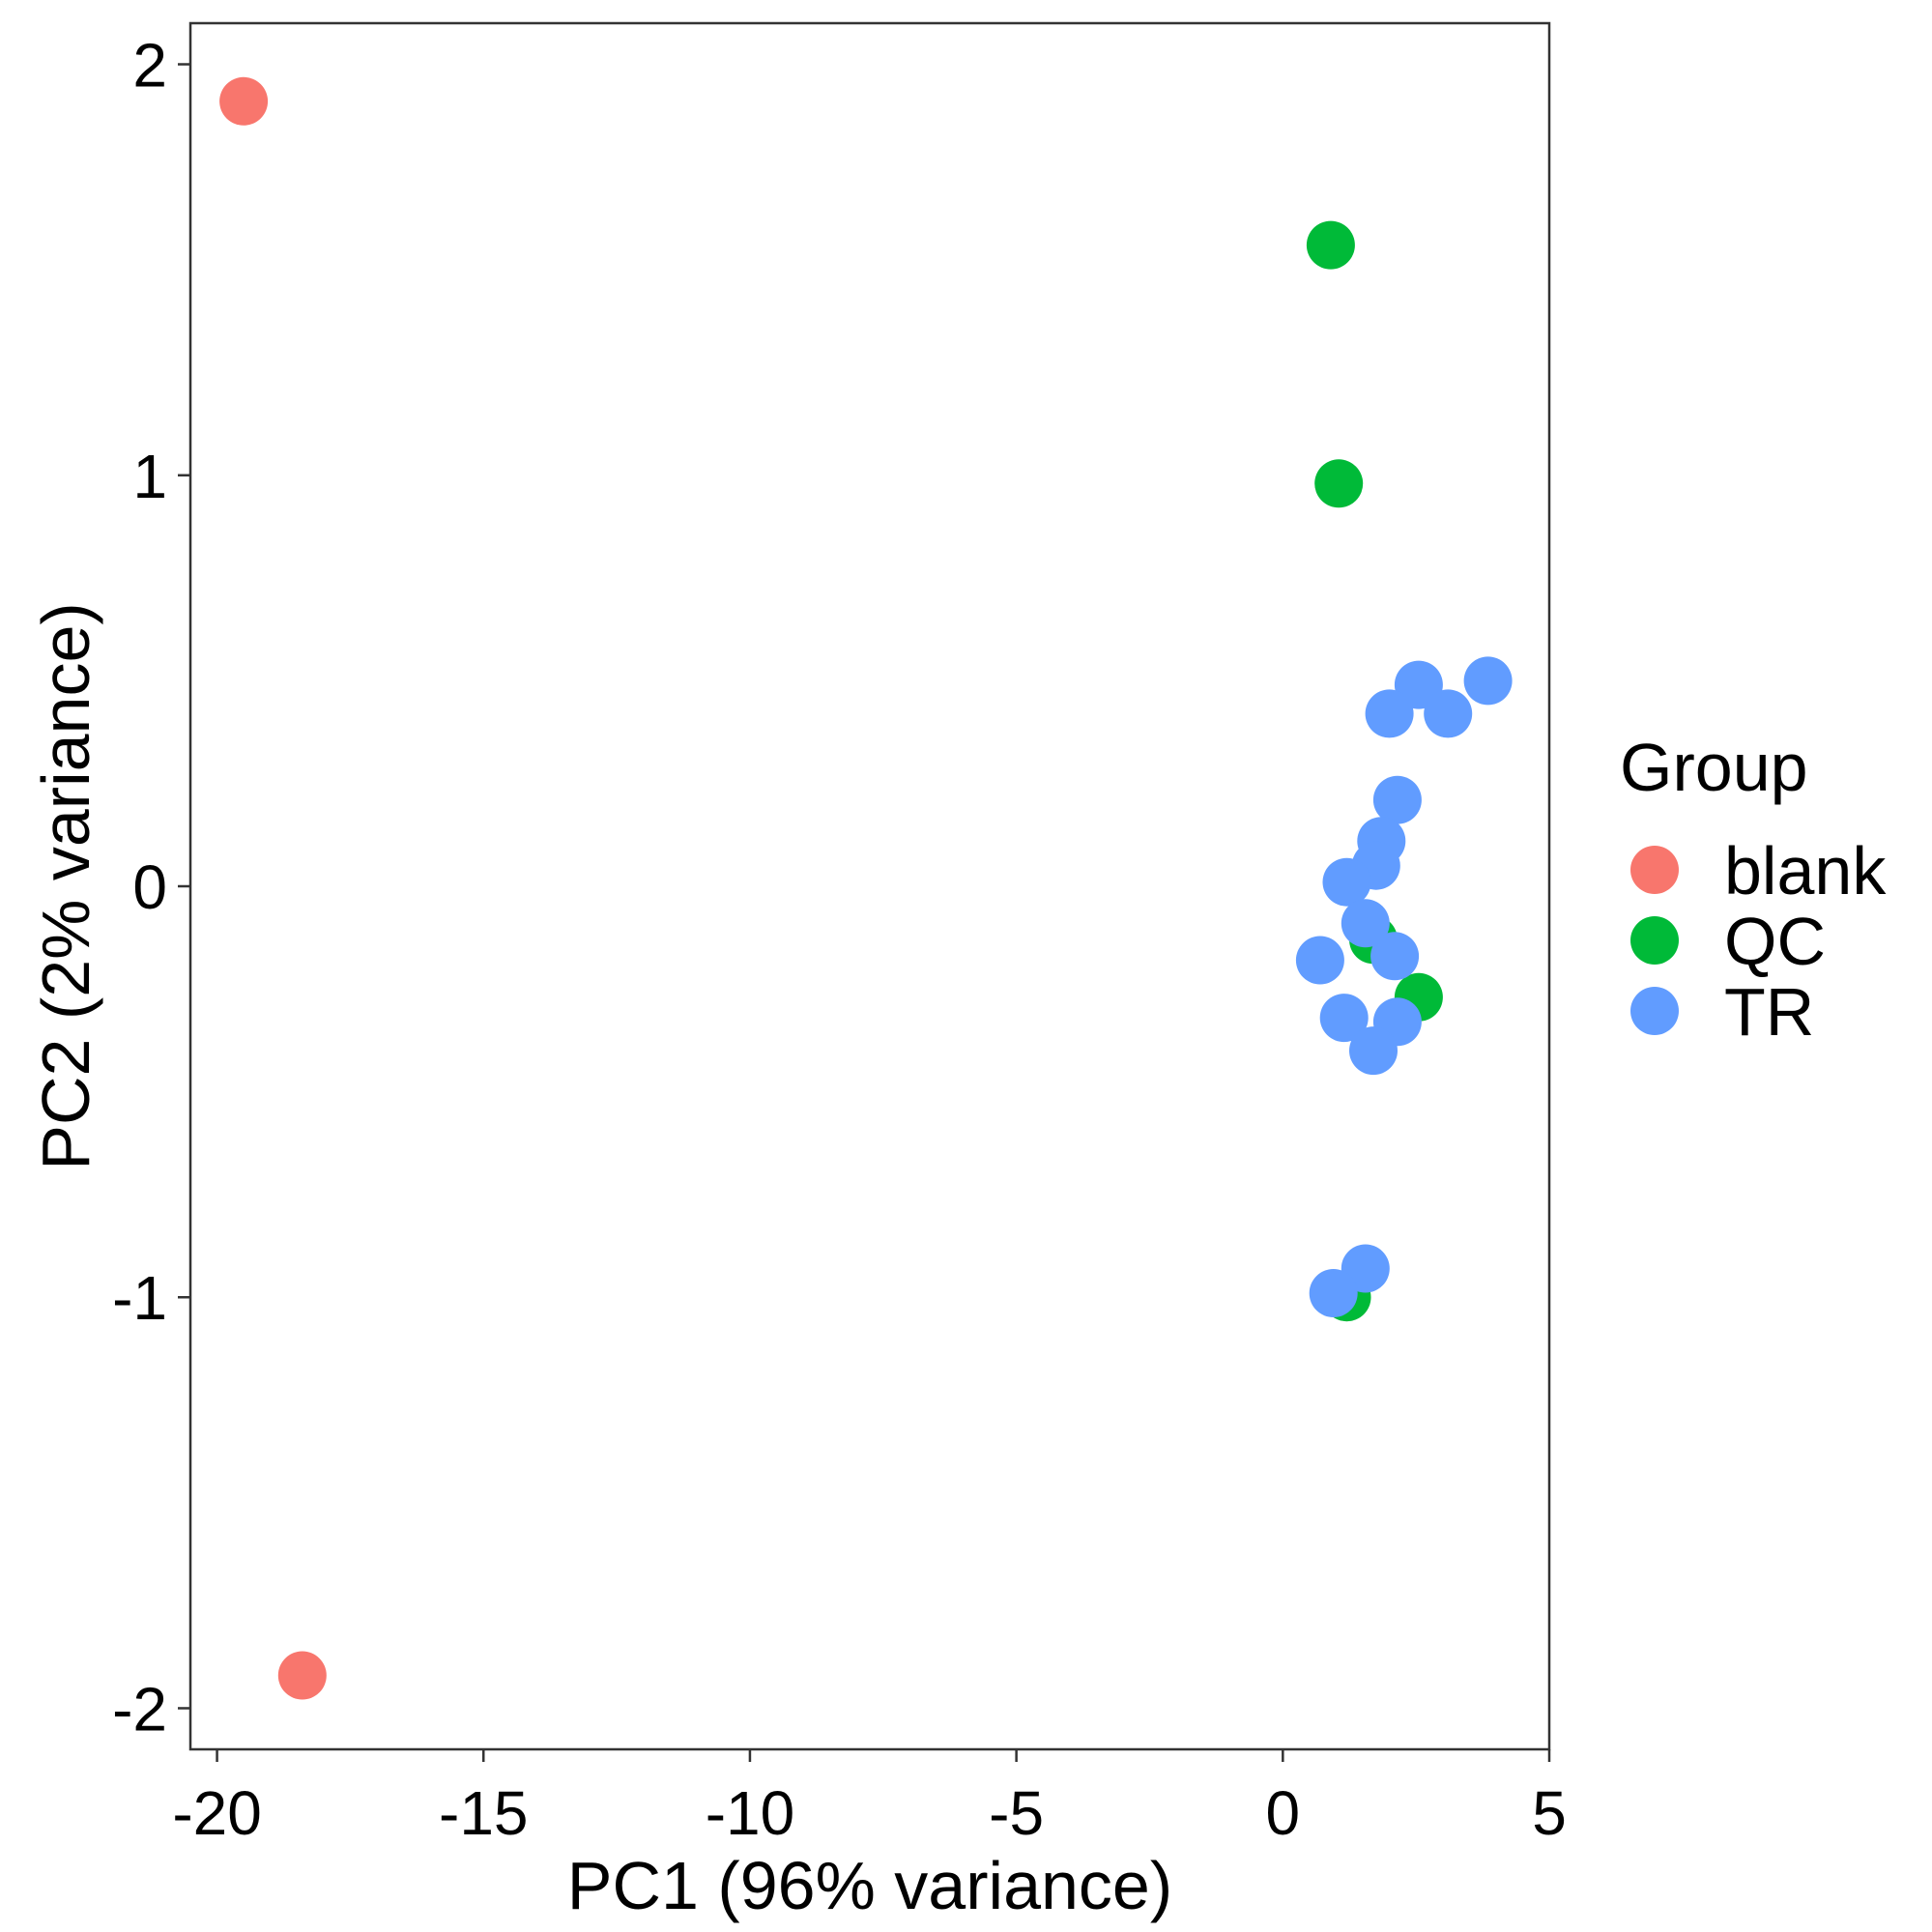 The width and height of the screenshot is (1932, 1932). What do you see at coordinates (870, 1885) in the screenshot?
I see `x-axis-title: PC1 (96% variance)` at bounding box center [870, 1885].